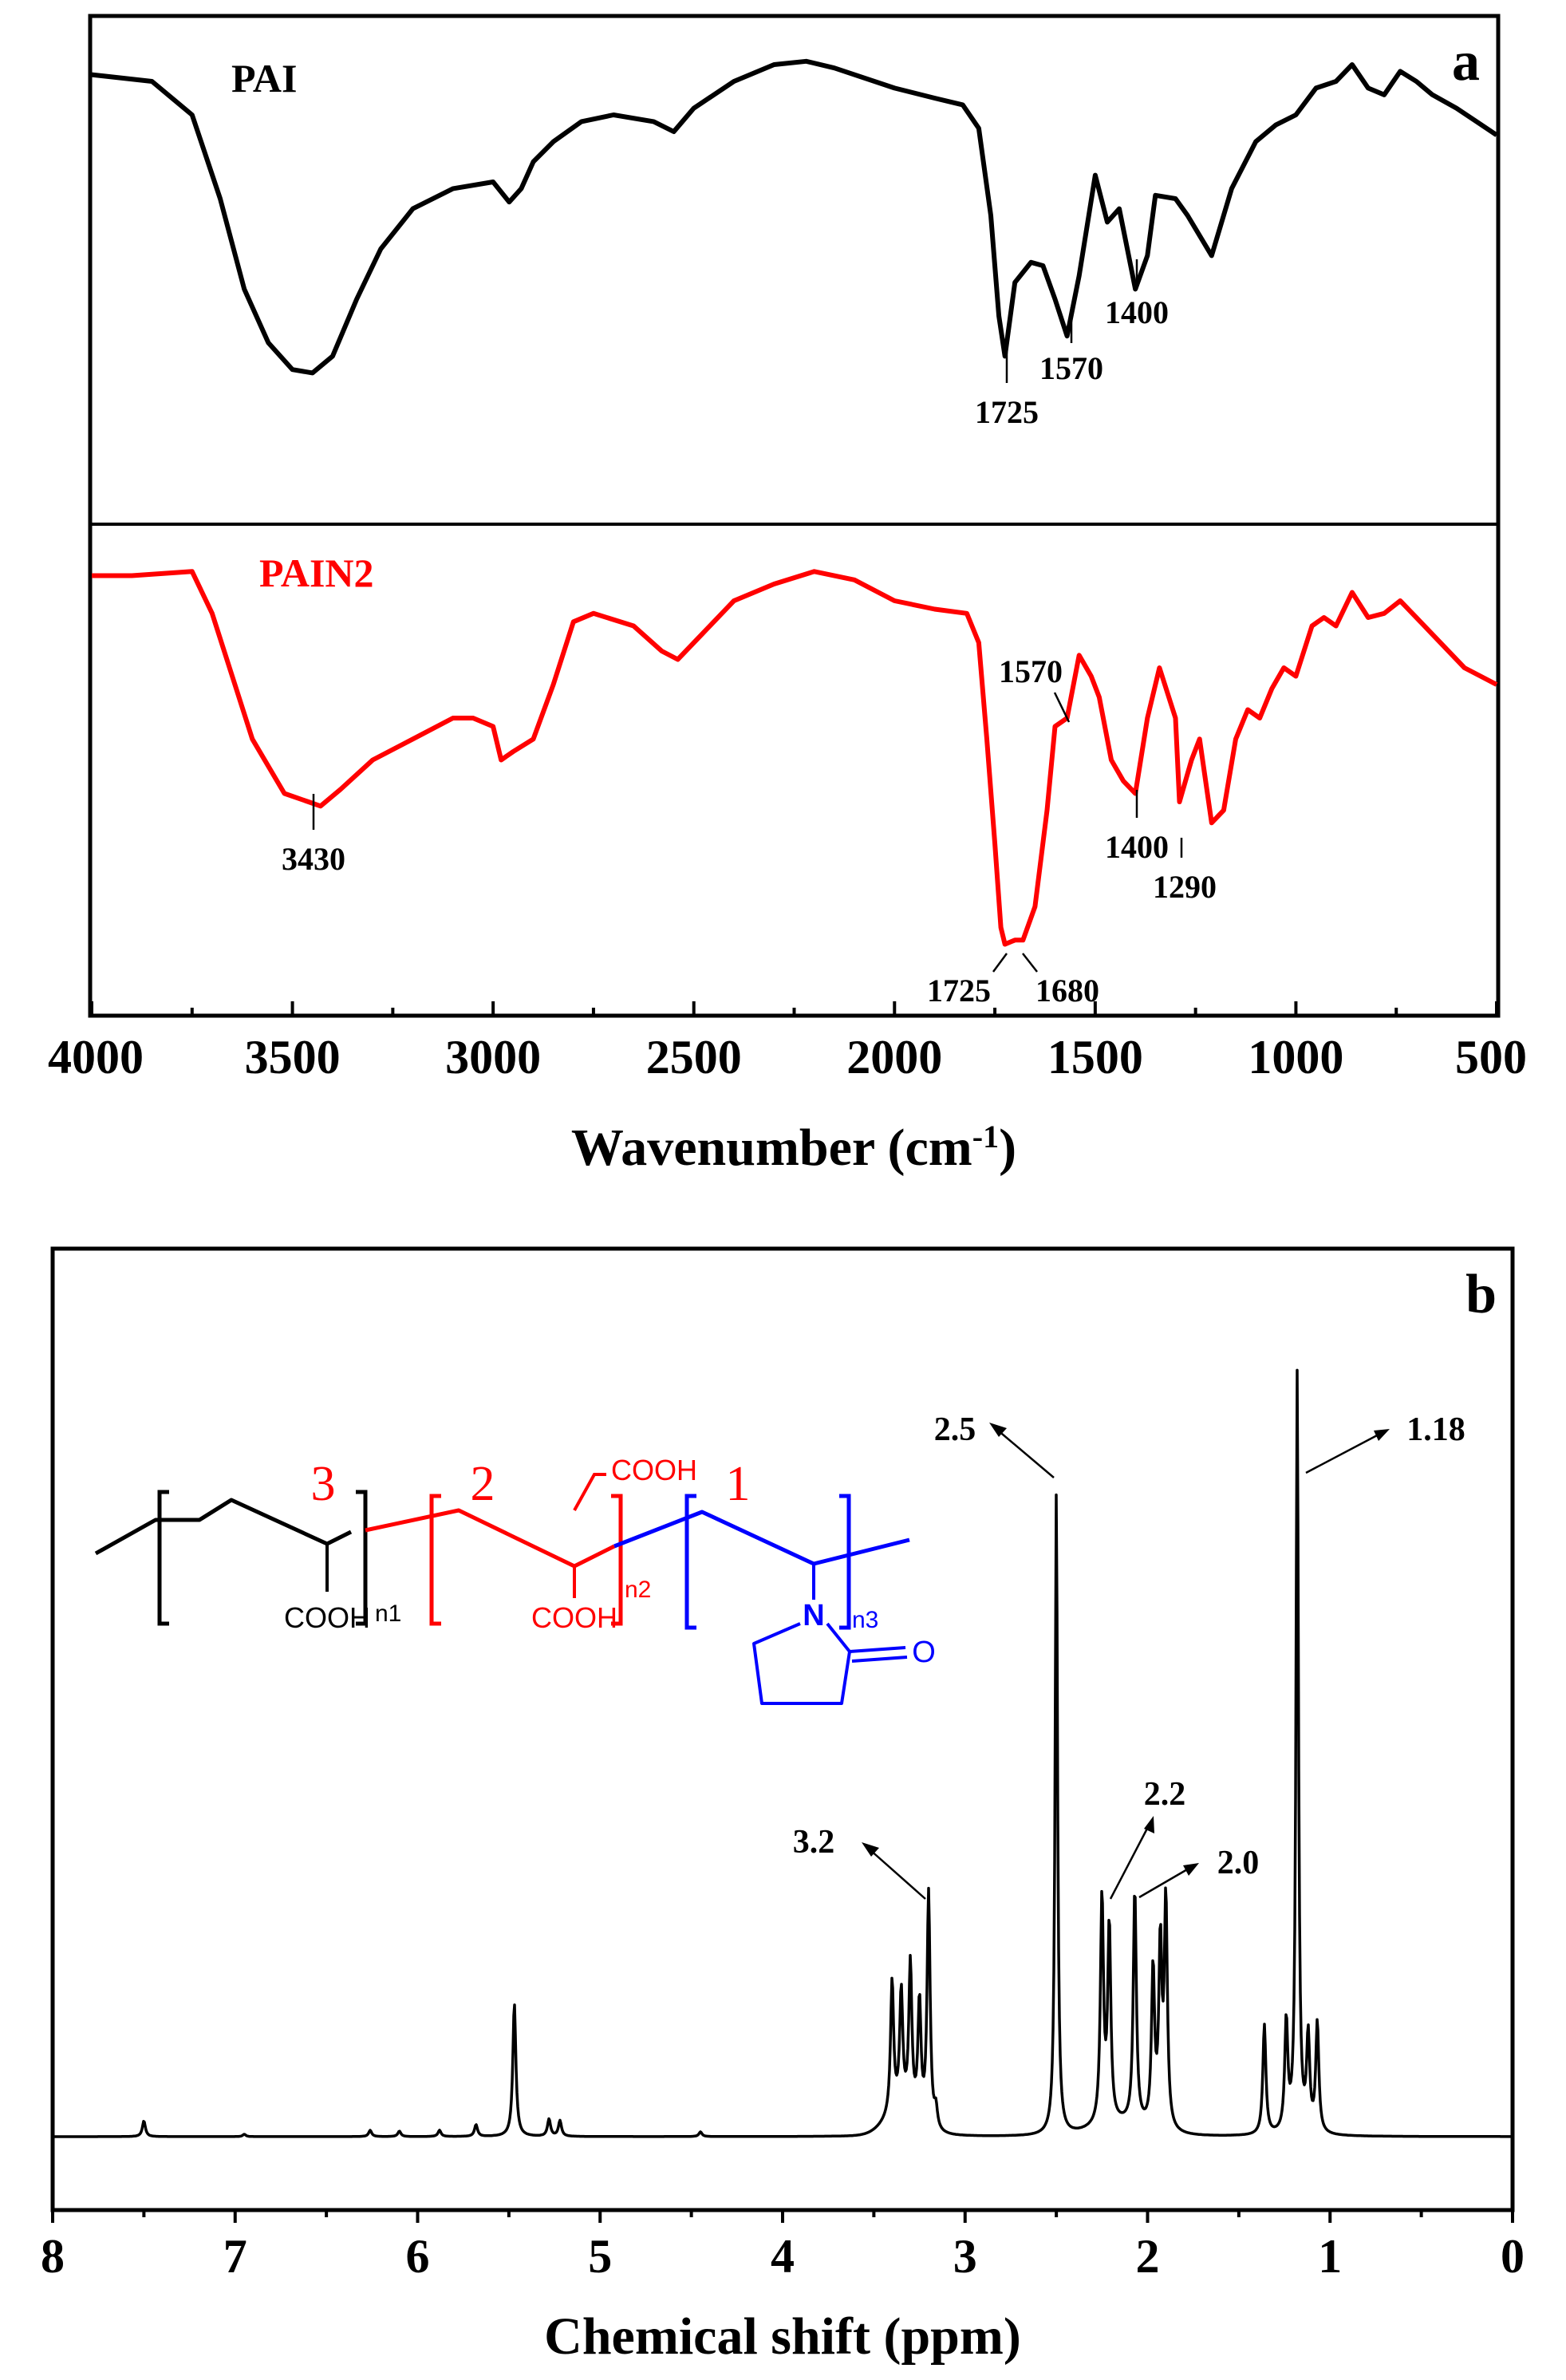 The image size is (1566, 2380). Describe the element at coordinates (1330, 2256) in the screenshot. I see `panel-b-x-tick-label: 1` at that location.